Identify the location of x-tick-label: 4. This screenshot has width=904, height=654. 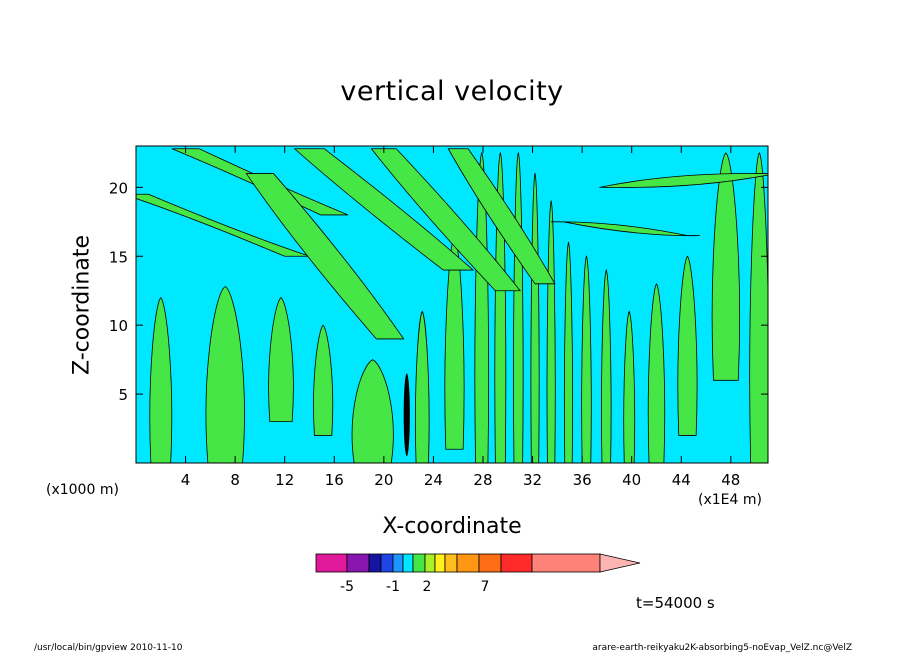
(186, 480).